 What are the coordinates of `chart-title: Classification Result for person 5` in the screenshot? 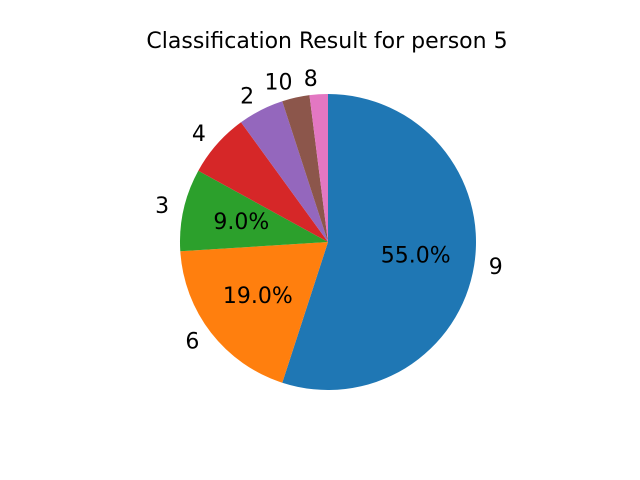 It's located at (326, 41).